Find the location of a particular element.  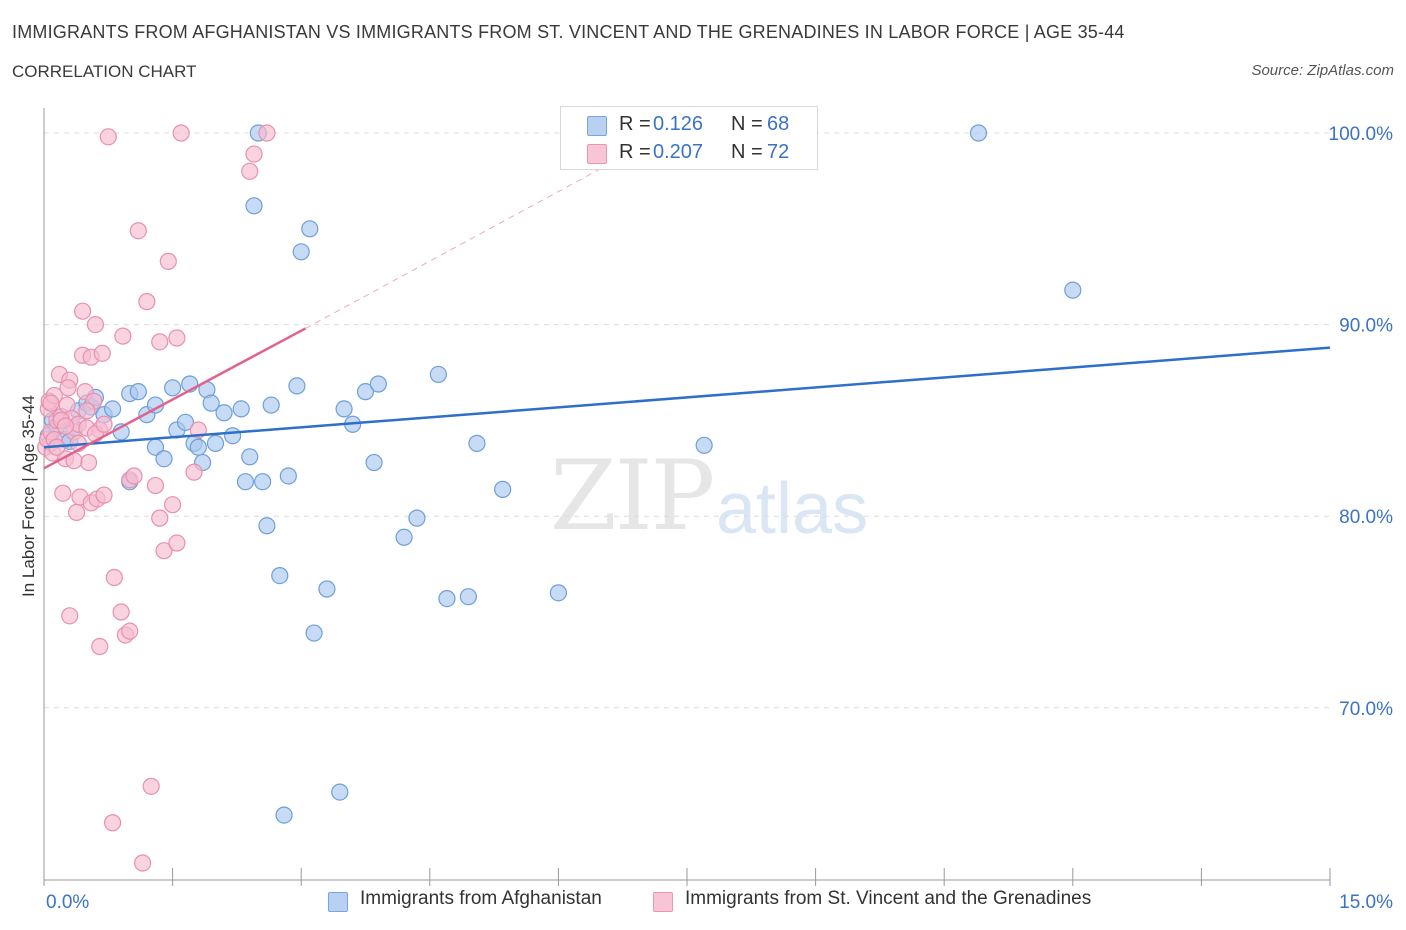

y-axis-label: In Labor Force | Age 35-44 is located at coordinates (28, 496).